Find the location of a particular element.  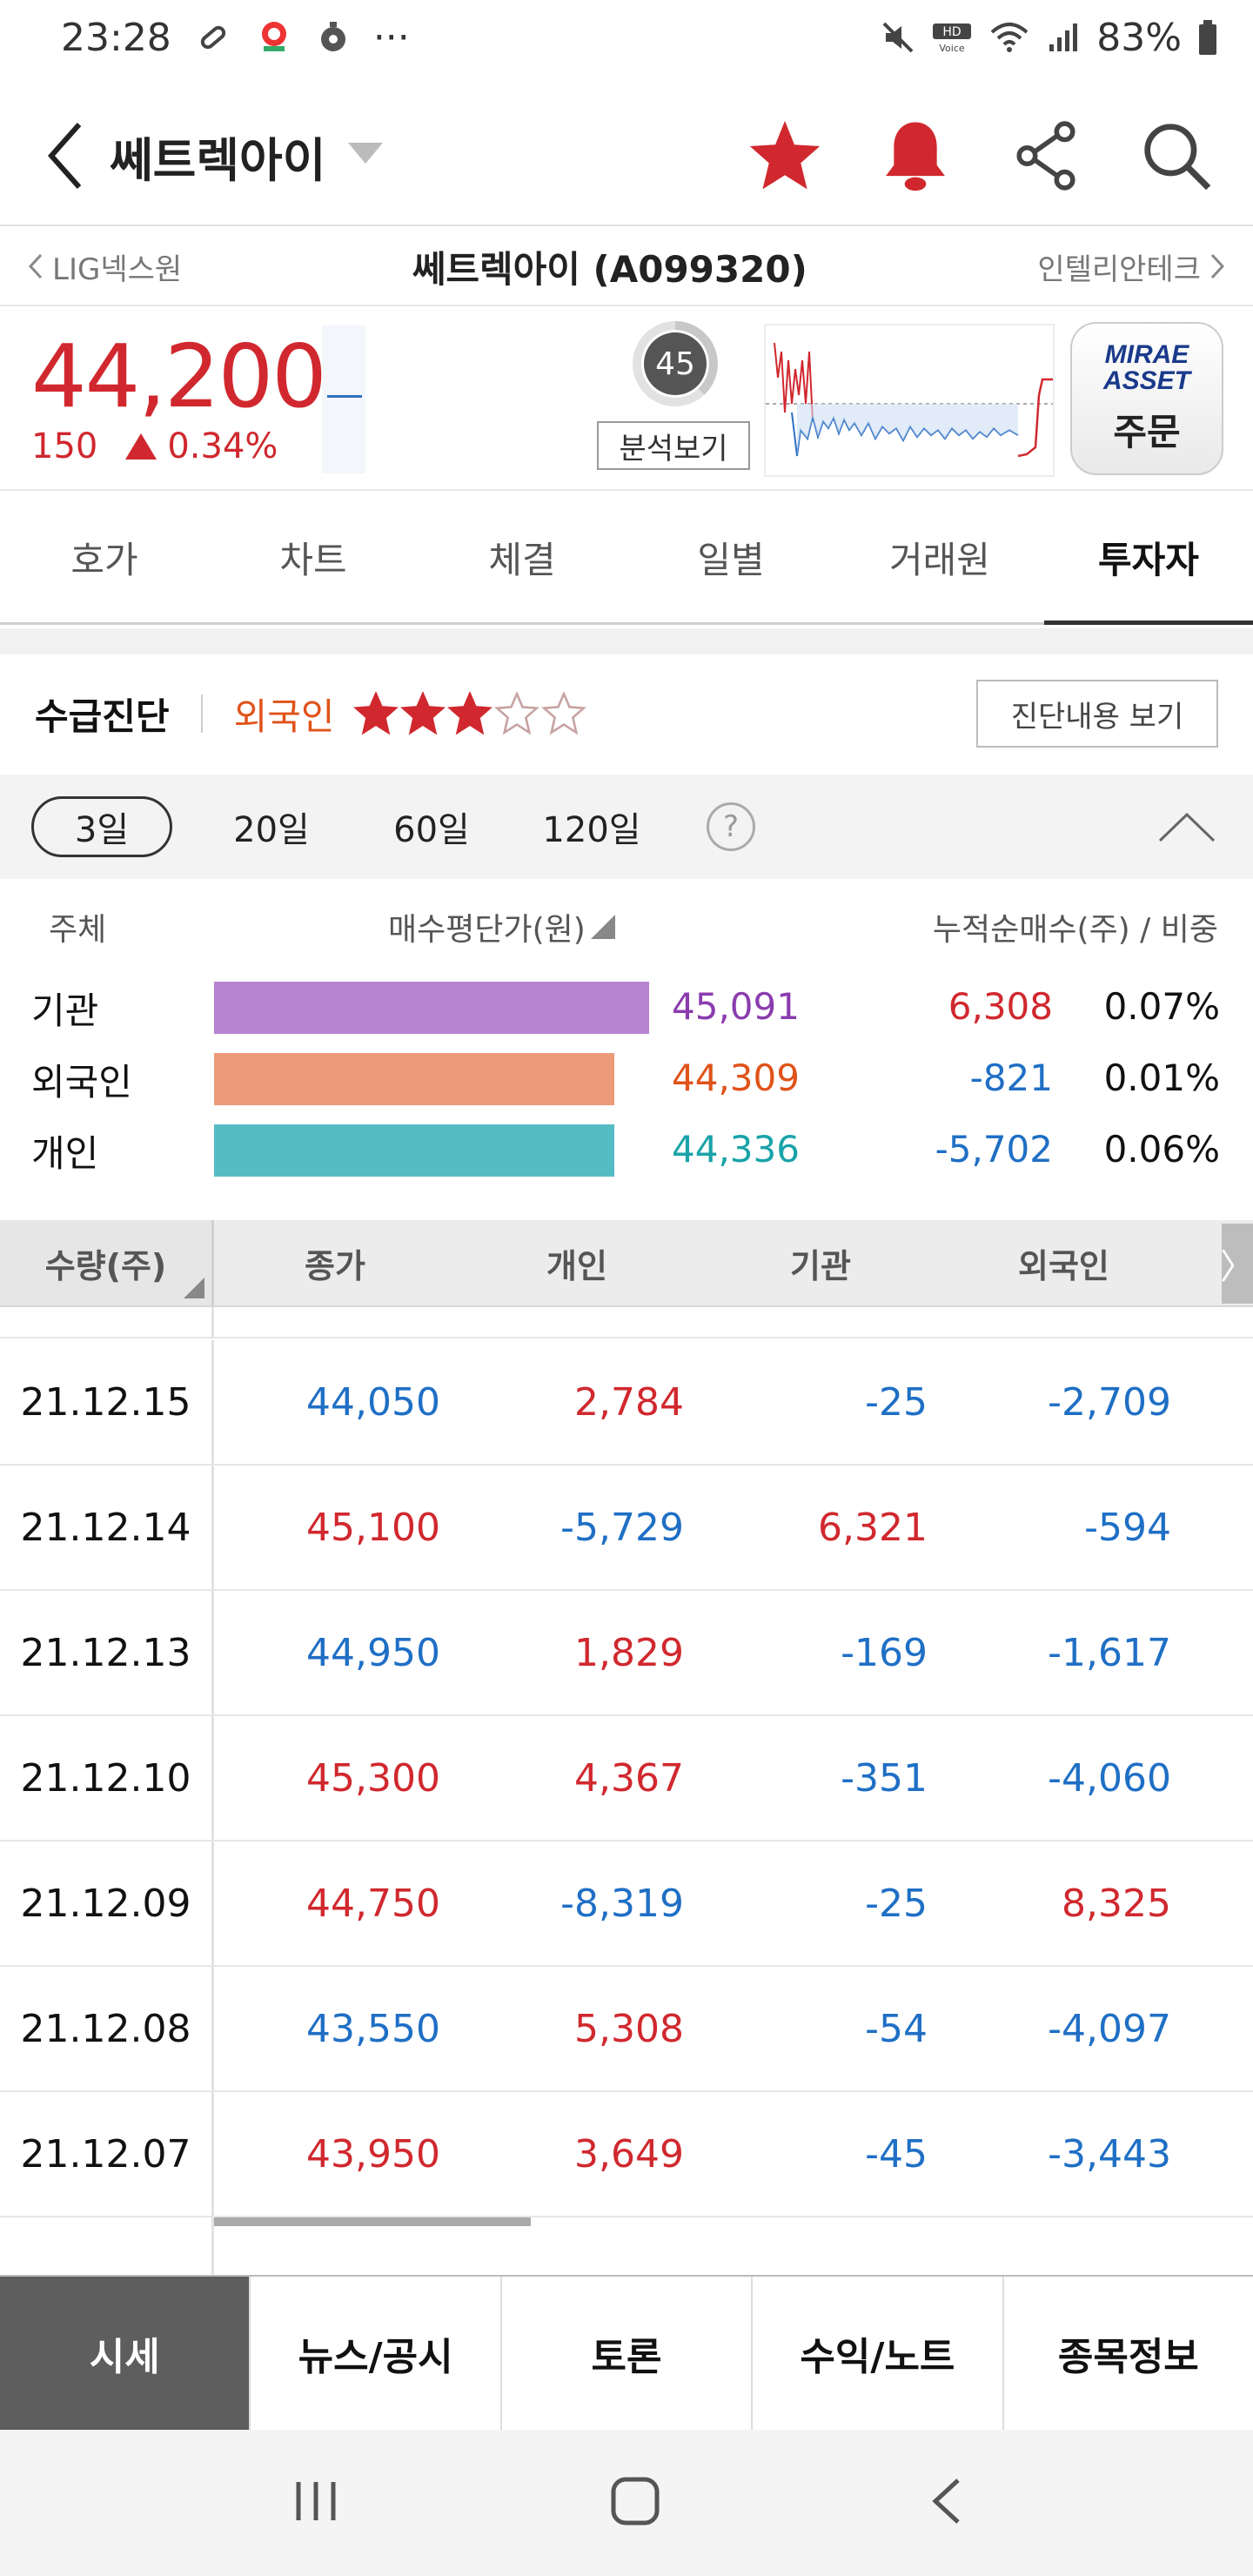

back-button is located at coordinates (65, 155).